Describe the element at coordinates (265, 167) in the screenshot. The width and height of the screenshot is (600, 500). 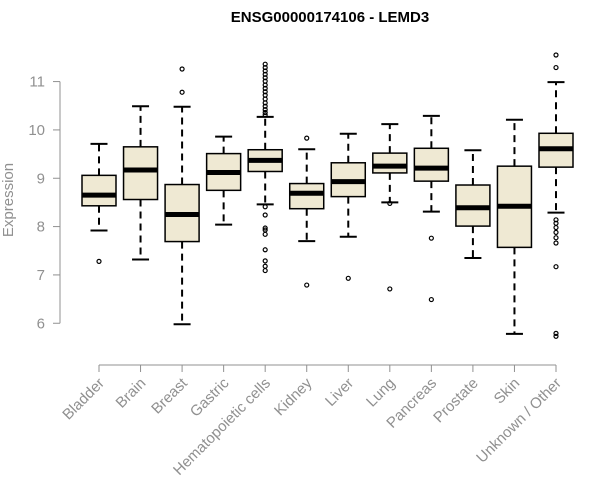
I see `box-hematopoietic-cells` at that location.